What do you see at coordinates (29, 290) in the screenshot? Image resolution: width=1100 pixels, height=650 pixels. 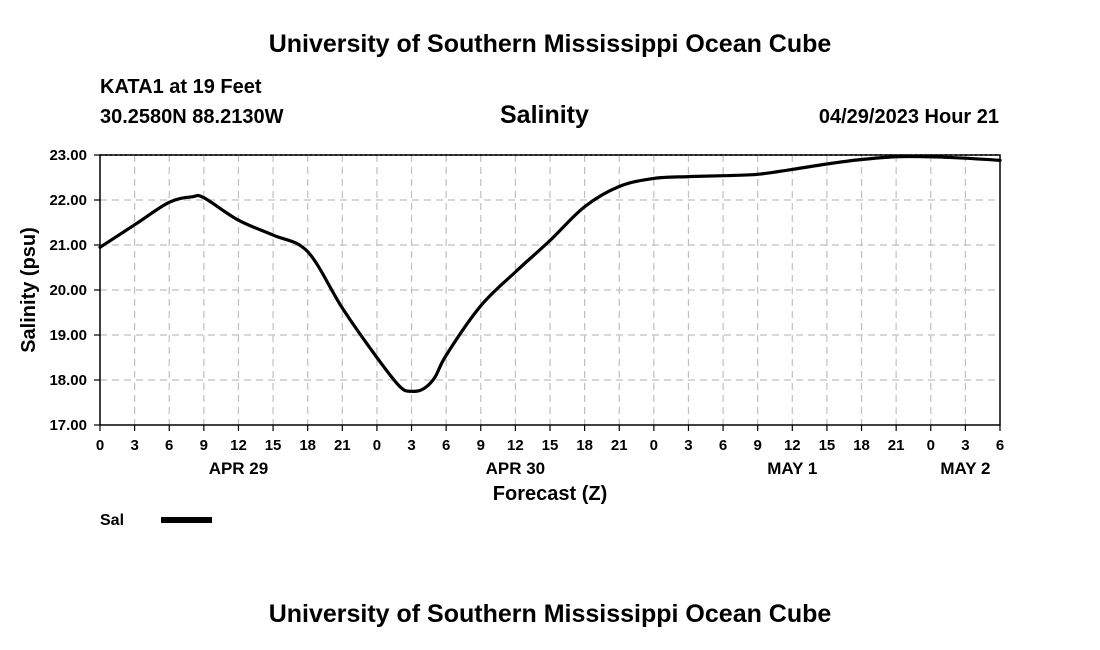 I see `y-axis-label: Salinity (psu)` at bounding box center [29, 290].